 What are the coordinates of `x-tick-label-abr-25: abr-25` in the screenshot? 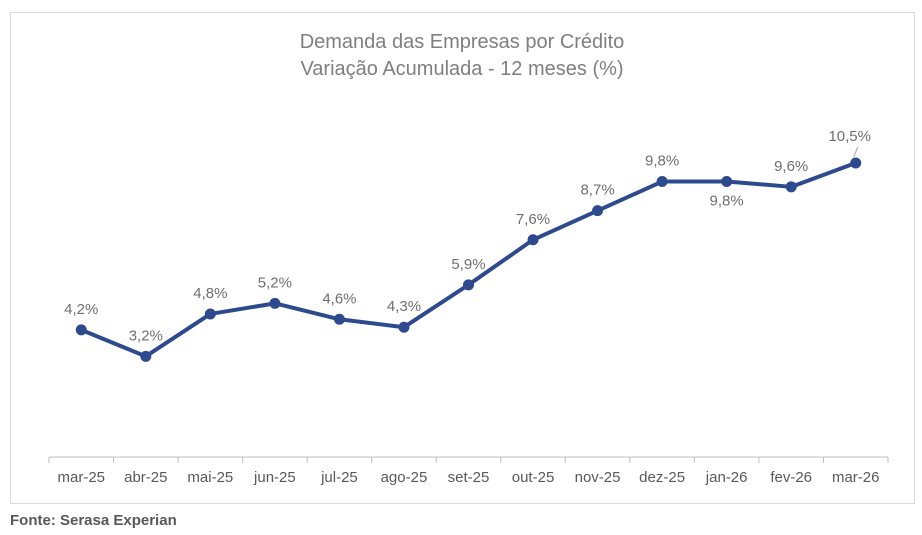 It's located at (145, 477).